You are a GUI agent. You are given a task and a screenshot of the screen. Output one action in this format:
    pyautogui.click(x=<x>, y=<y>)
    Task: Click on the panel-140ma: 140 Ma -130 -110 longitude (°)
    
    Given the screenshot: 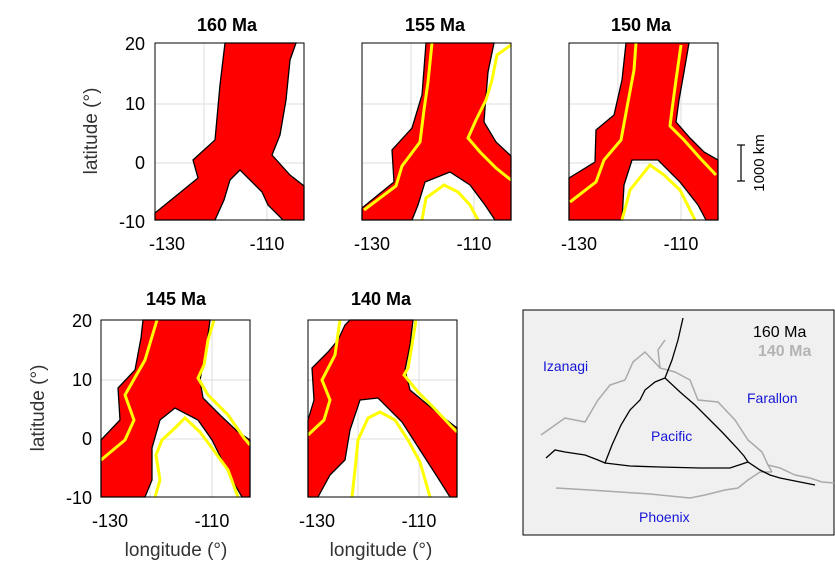 What is the action you would take?
    pyautogui.click(x=379, y=425)
    